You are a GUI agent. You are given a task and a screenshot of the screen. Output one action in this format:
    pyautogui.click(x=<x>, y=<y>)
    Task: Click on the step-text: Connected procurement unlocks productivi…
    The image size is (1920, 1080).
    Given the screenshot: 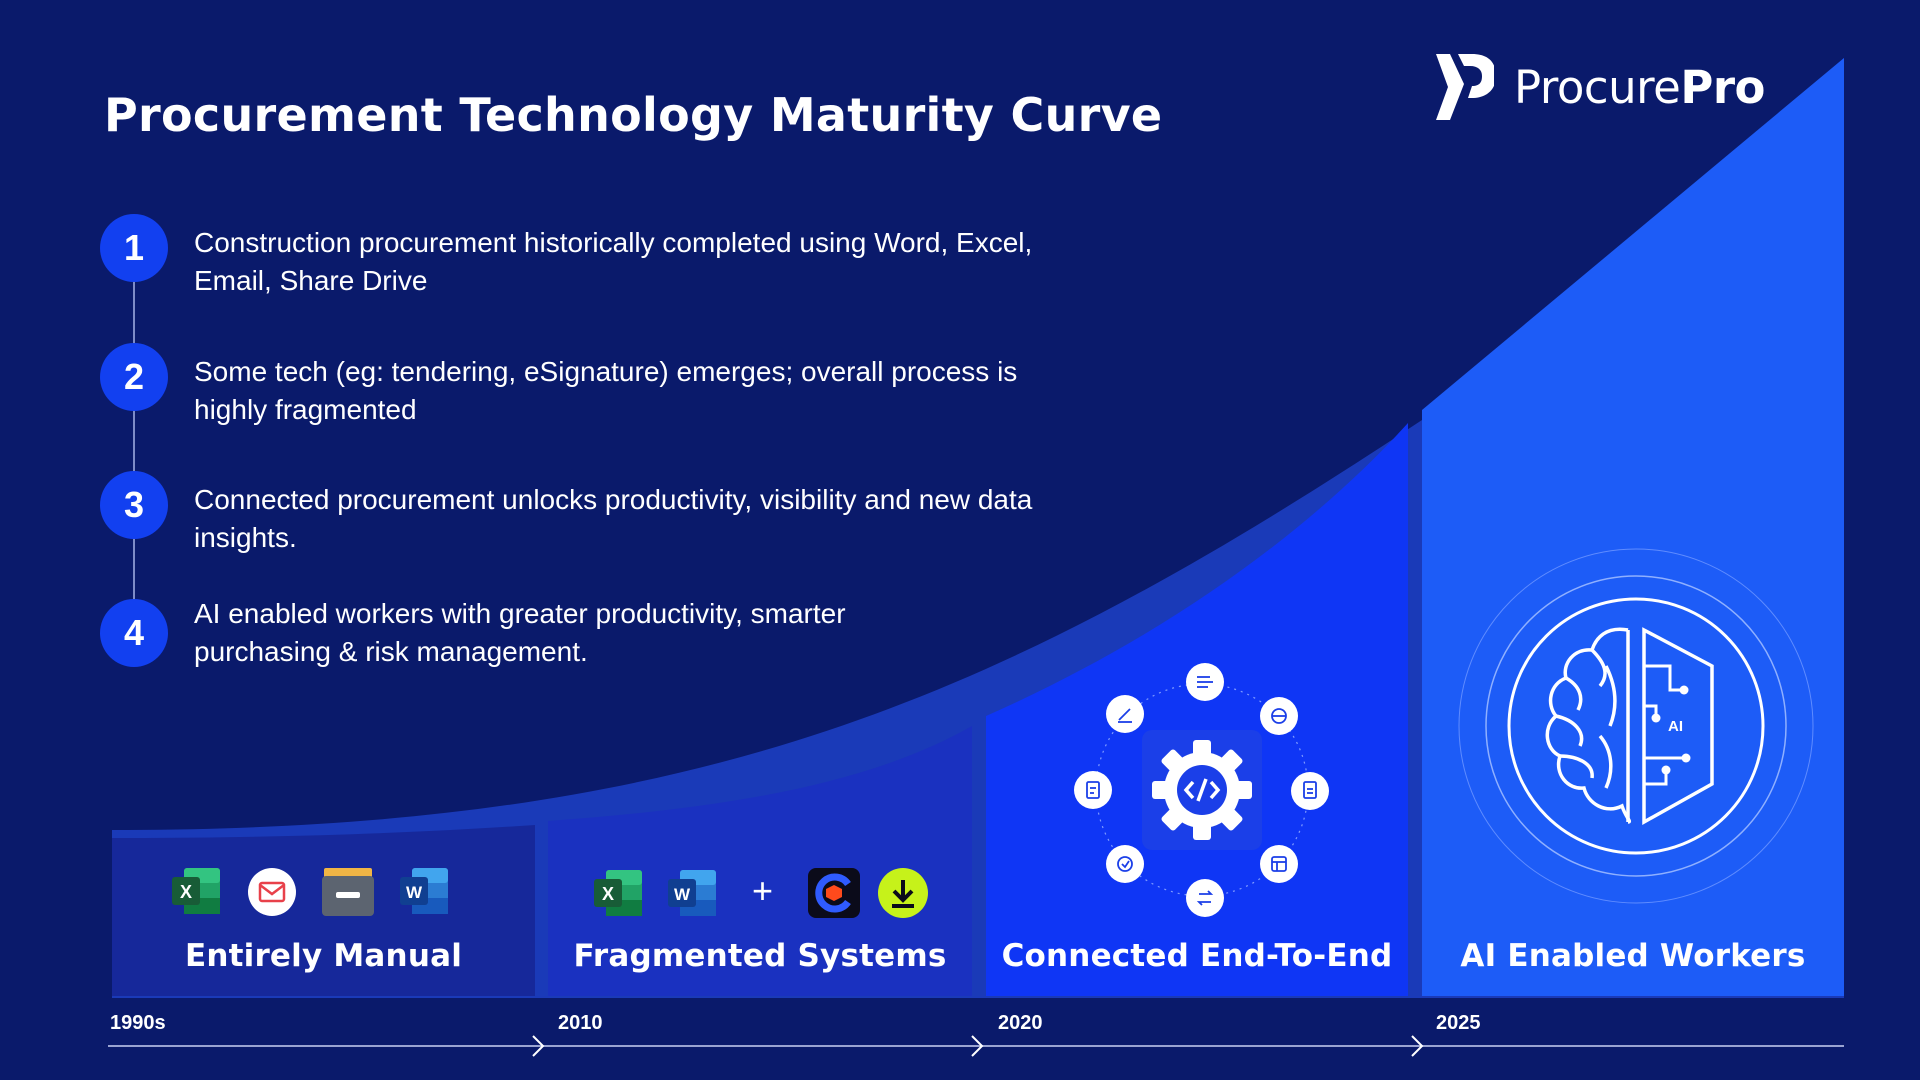 What is the action you would take?
    pyautogui.click(x=613, y=518)
    